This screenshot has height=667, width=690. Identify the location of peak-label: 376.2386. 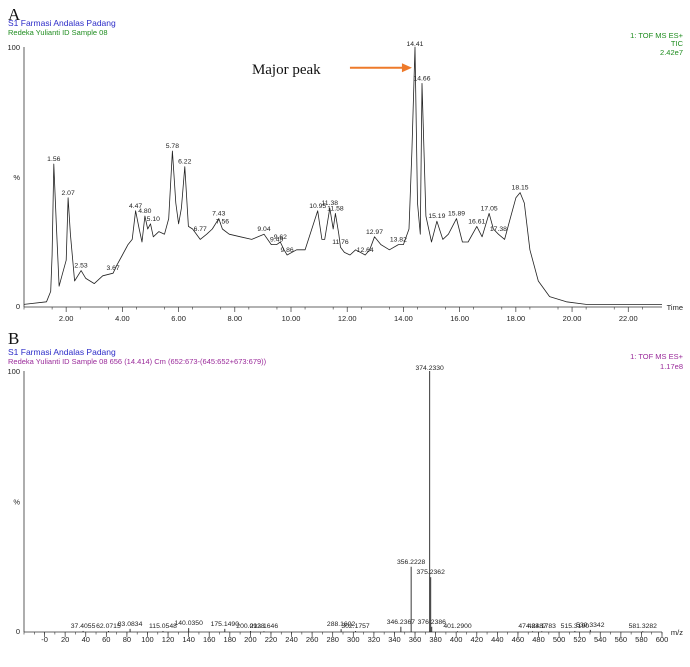
(432, 622).